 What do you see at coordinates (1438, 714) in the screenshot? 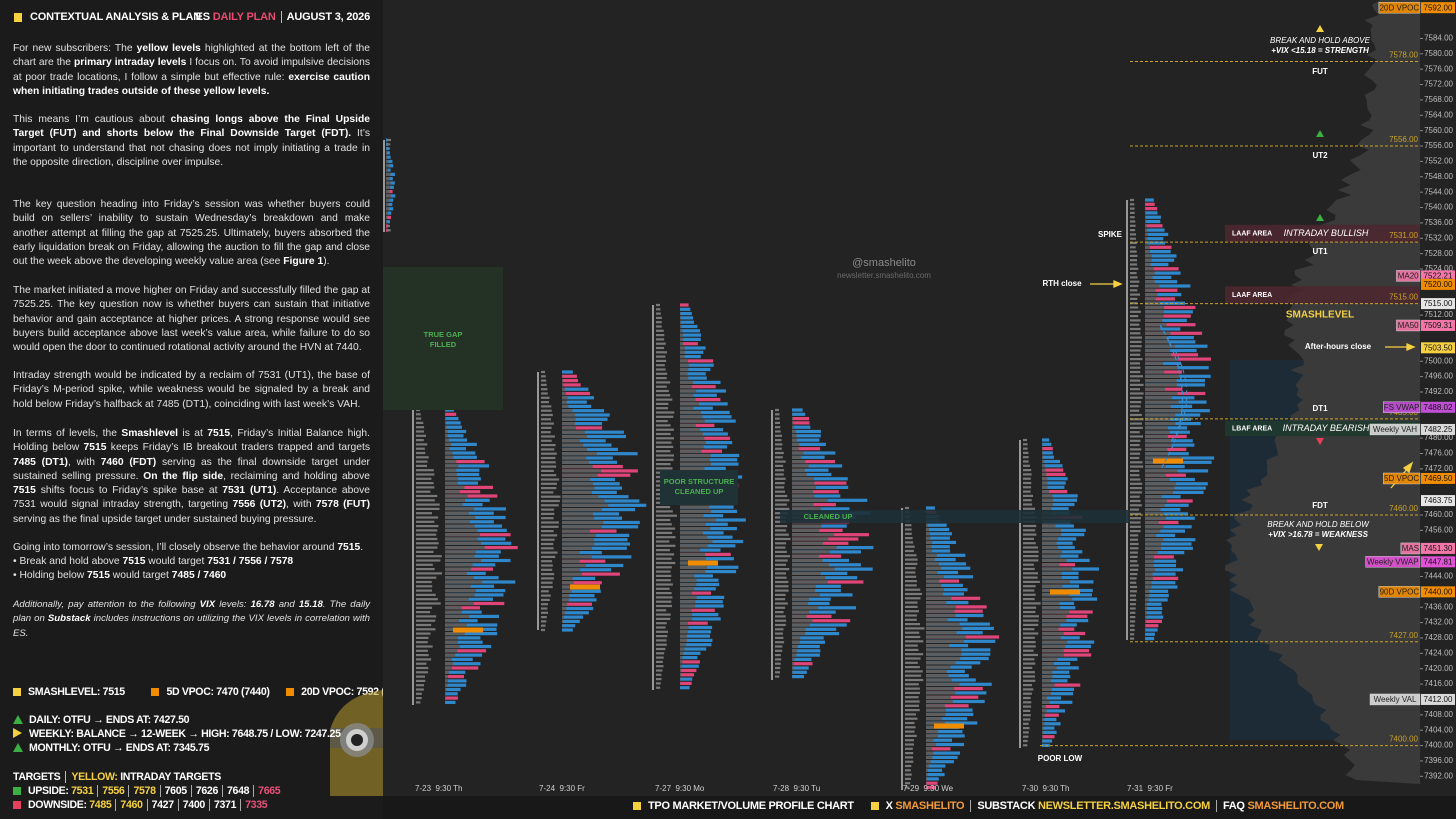
I see `price-tick-label: 7408.00` at bounding box center [1438, 714].